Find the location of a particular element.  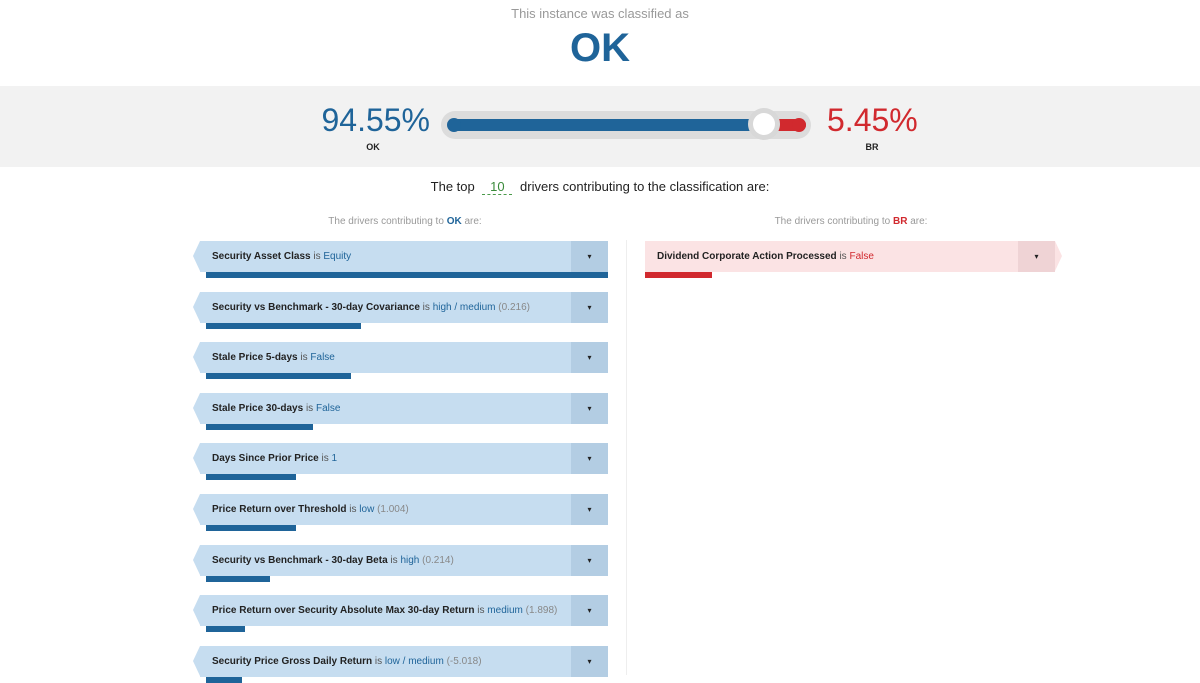

ok-driver-row: Stale Price 5-days is False ▾ is located at coordinates (401, 361).